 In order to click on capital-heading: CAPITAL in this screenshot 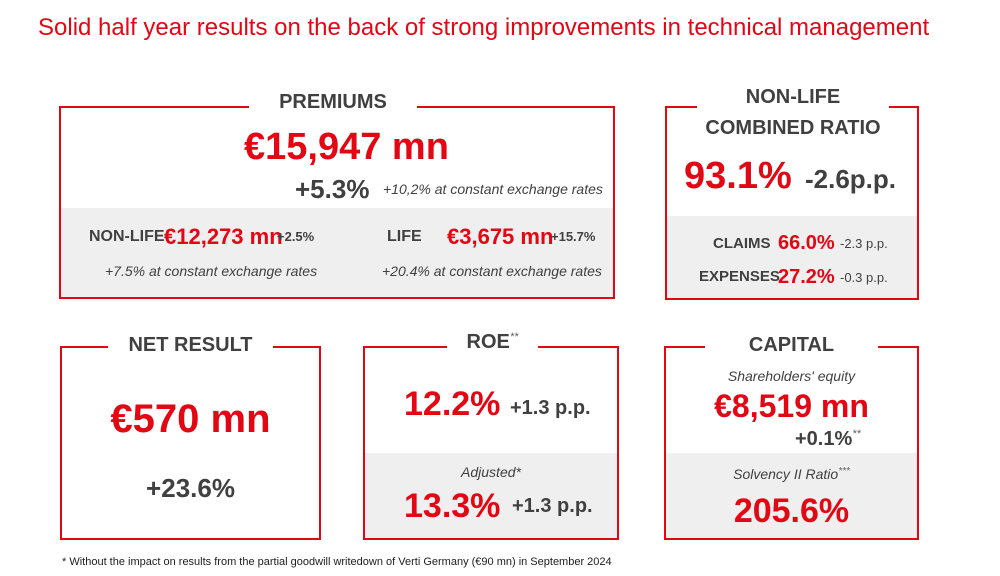, I will do `click(791, 345)`.